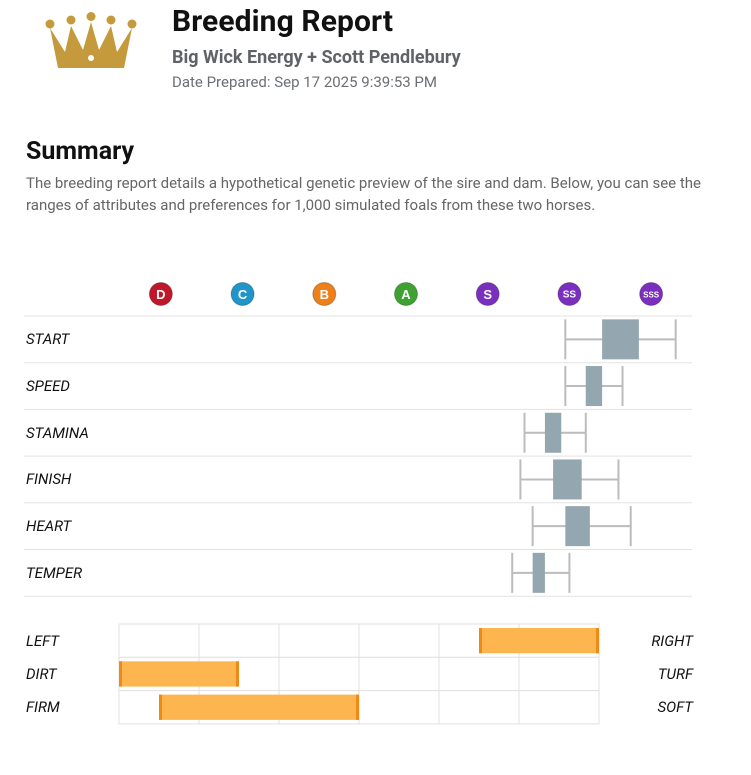  What do you see at coordinates (49, 526) in the screenshot?
I see `attribute-label-heart: HEART` at bounding box center [49, 526].